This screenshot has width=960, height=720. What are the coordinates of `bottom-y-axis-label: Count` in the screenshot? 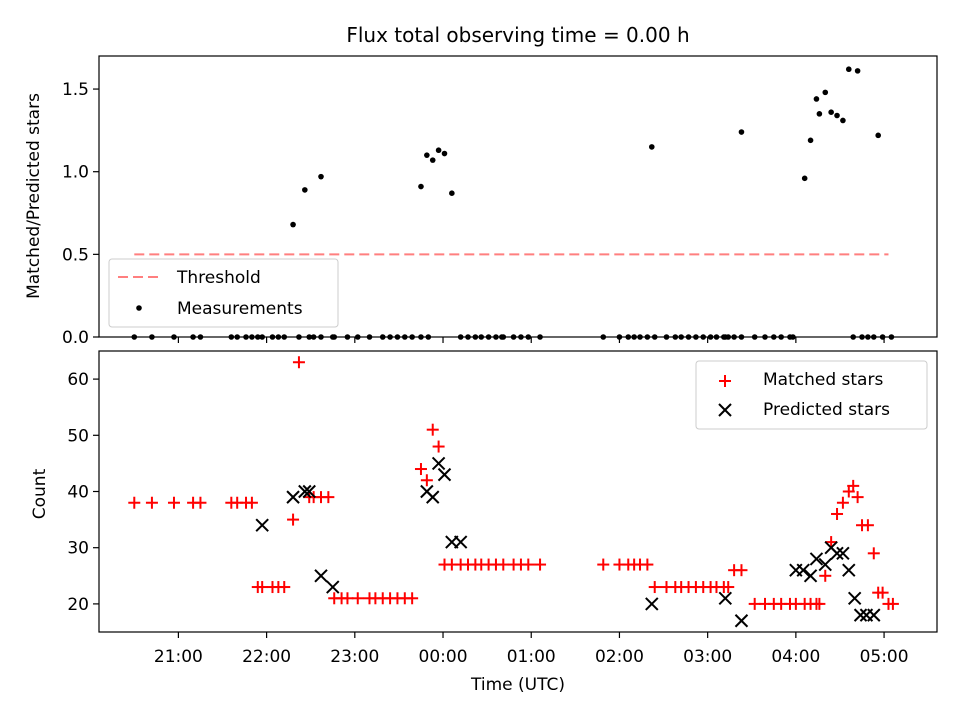 It's located at (40, 493).